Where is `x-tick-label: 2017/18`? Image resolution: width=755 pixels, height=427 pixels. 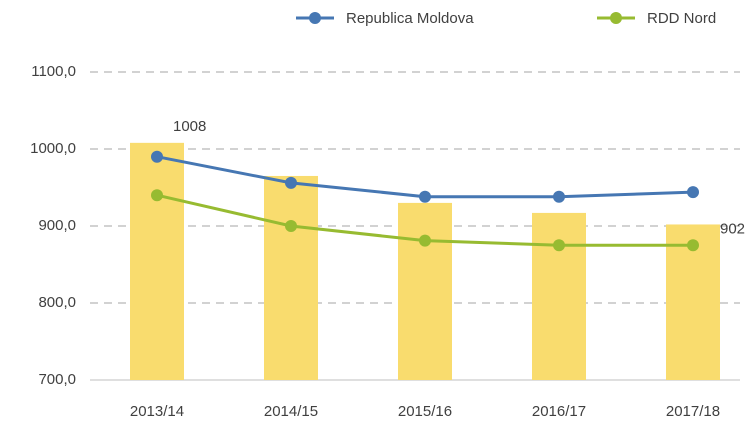 x-tick-label: 2017/18 is located at coordinates (693, 411).